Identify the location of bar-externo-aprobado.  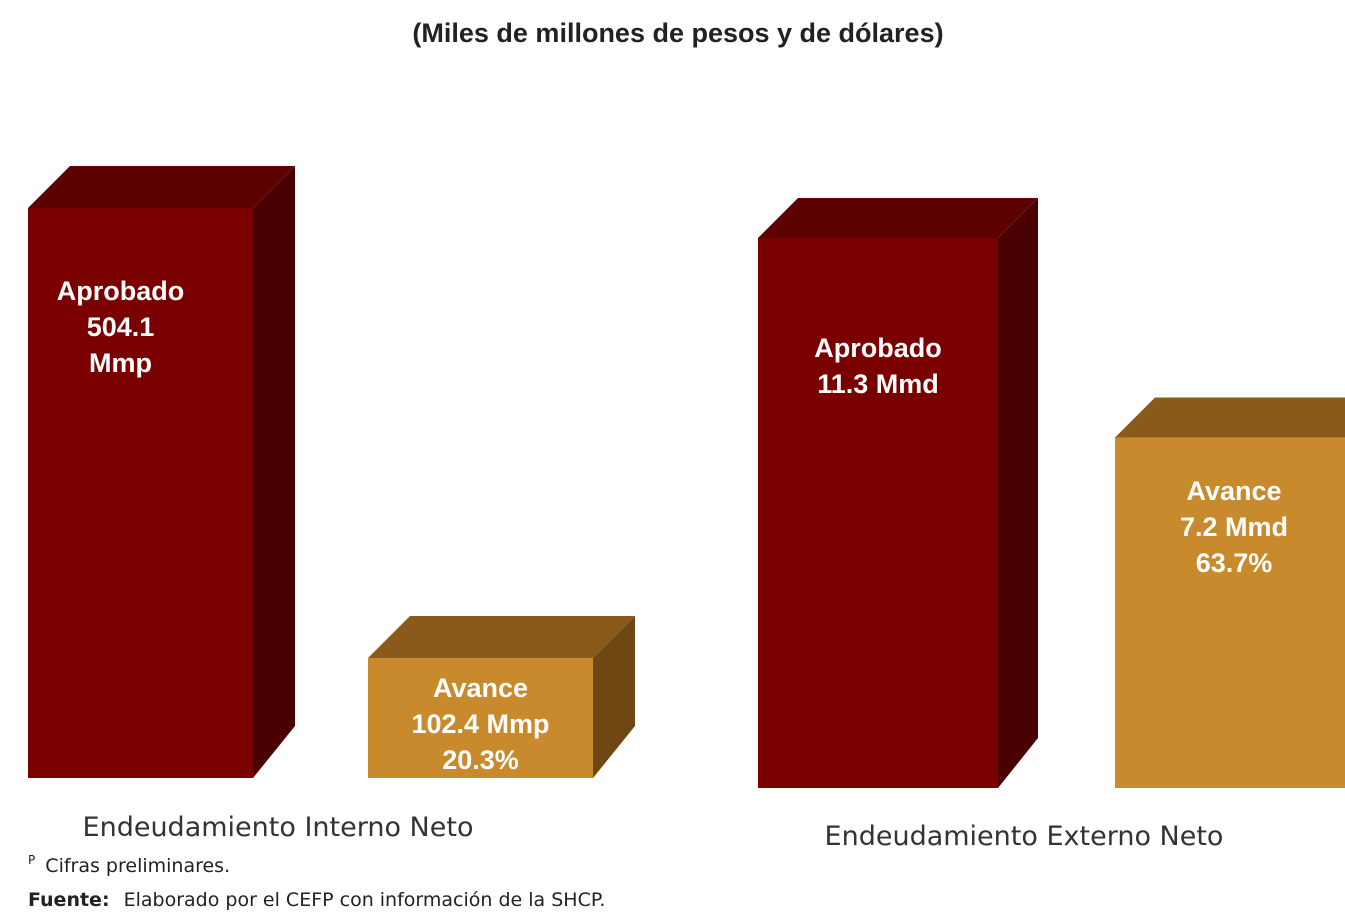
(898, 493).